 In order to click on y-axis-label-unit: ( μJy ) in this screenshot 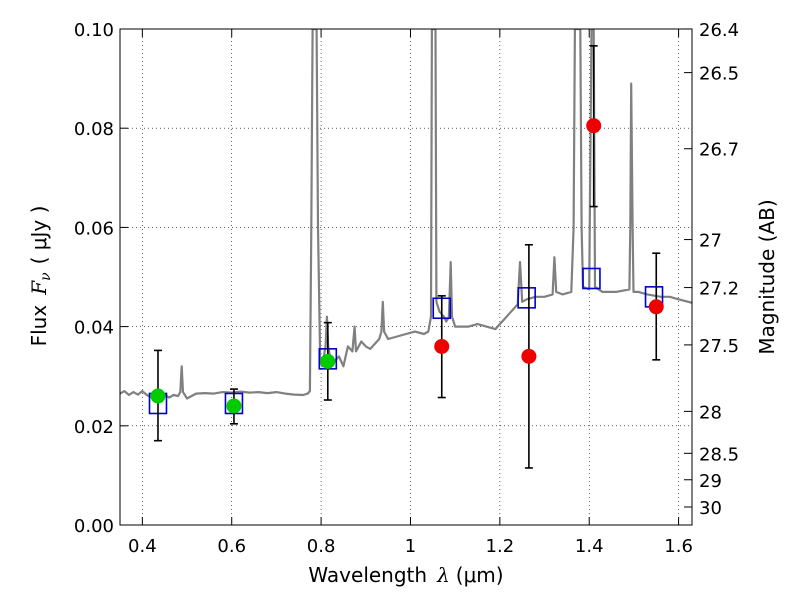, I will do `click(39, 235)`.